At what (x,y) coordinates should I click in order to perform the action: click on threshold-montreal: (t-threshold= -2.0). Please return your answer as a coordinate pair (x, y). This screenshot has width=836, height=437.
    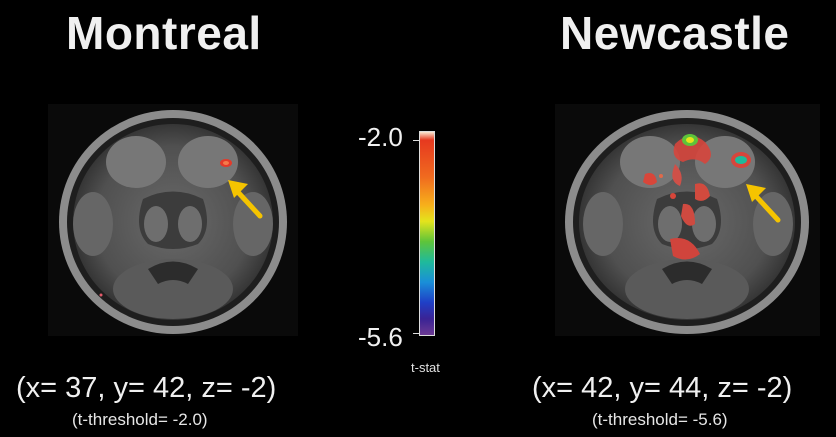
    Looking at the image, I should click on (140, 419).